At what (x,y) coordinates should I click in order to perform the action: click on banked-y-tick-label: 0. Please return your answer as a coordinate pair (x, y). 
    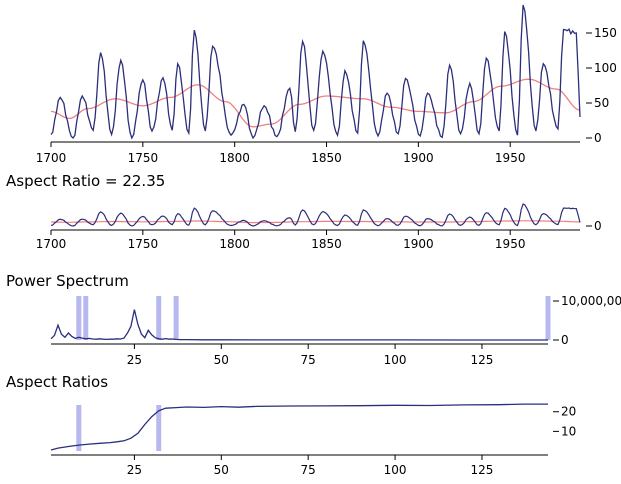
    Looking at the image, I should click on (598, 226).